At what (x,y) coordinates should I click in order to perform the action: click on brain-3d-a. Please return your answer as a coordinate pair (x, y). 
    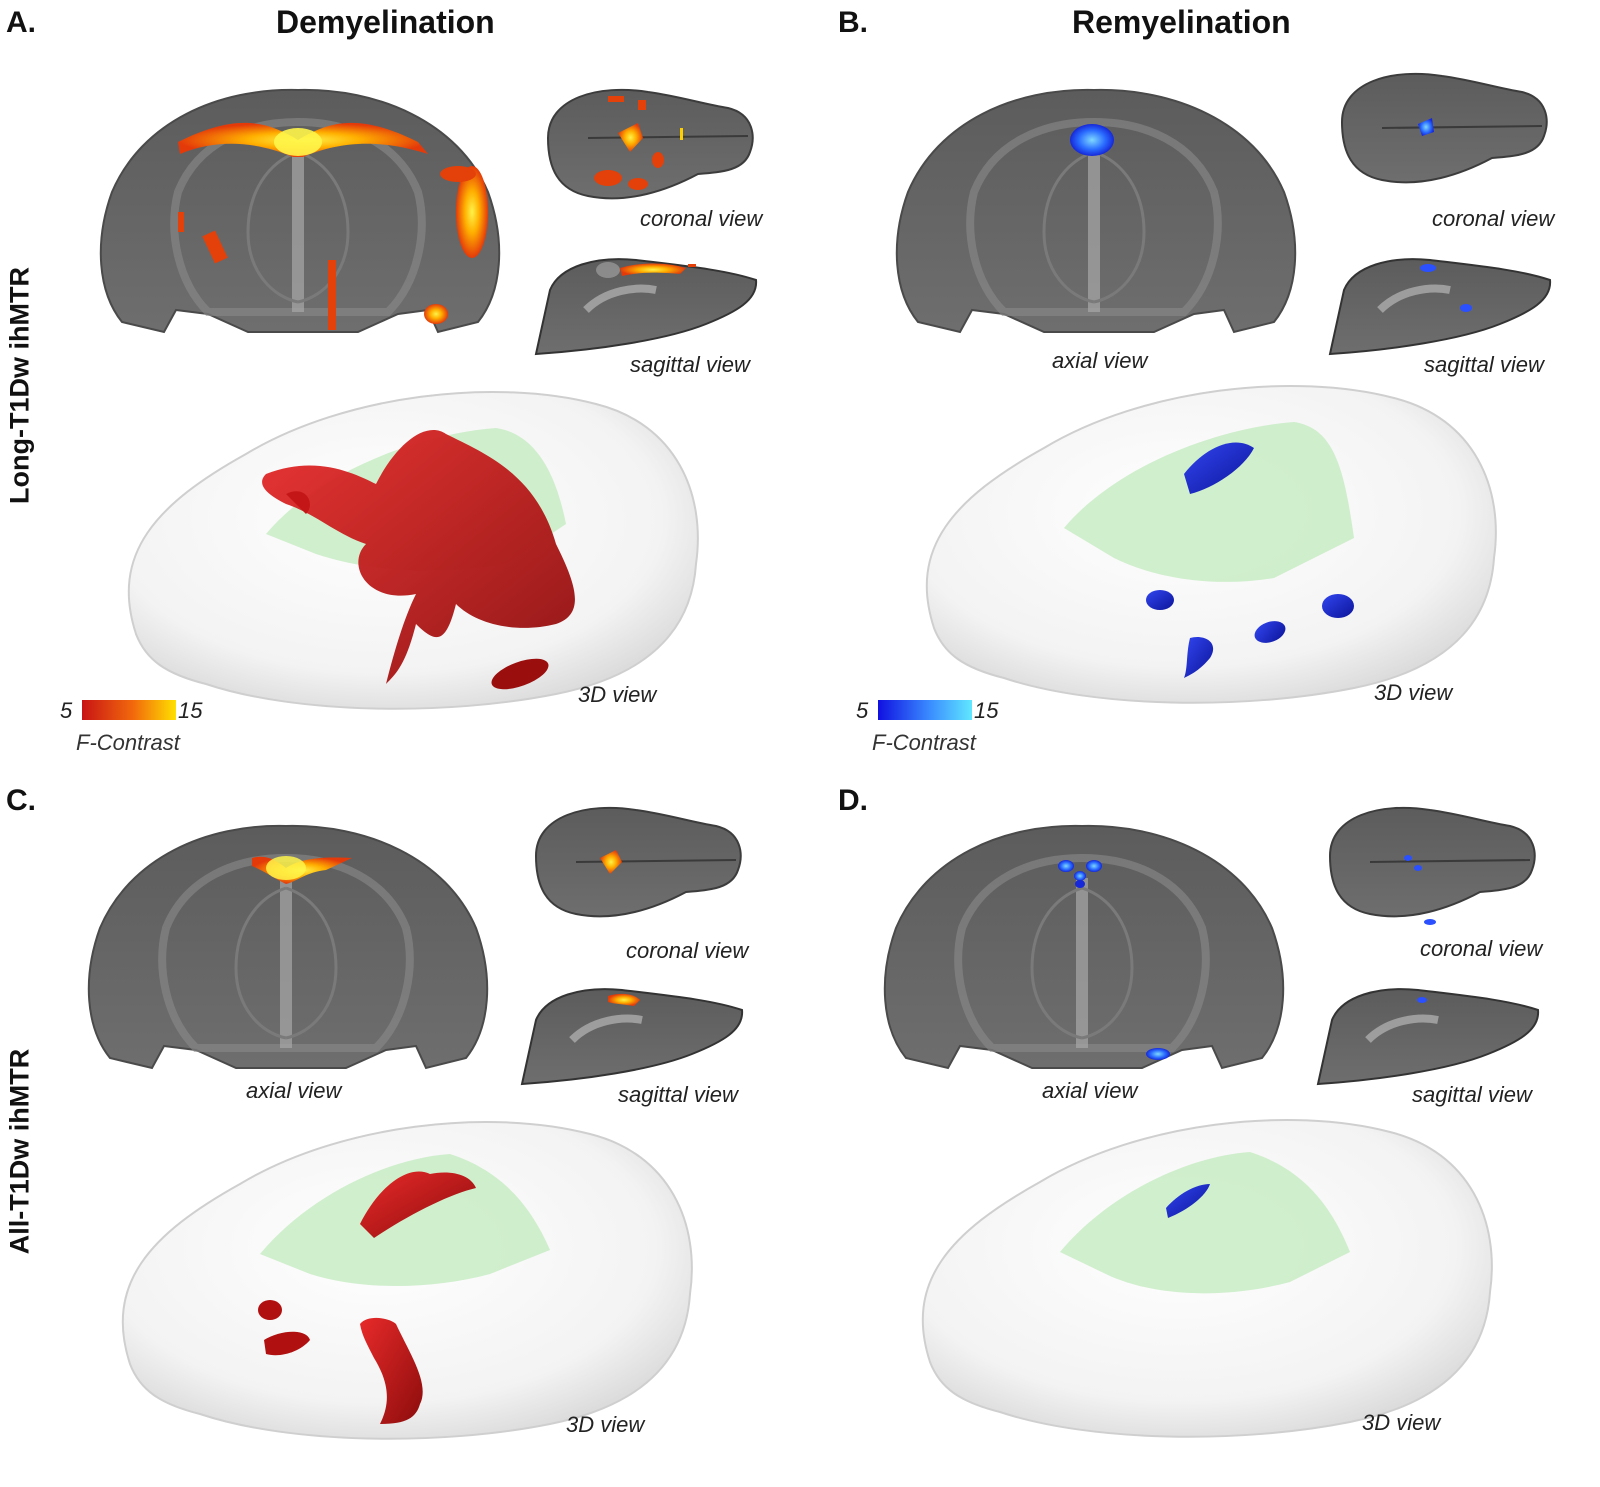
    Looking at the image, I should click on (413, 550).